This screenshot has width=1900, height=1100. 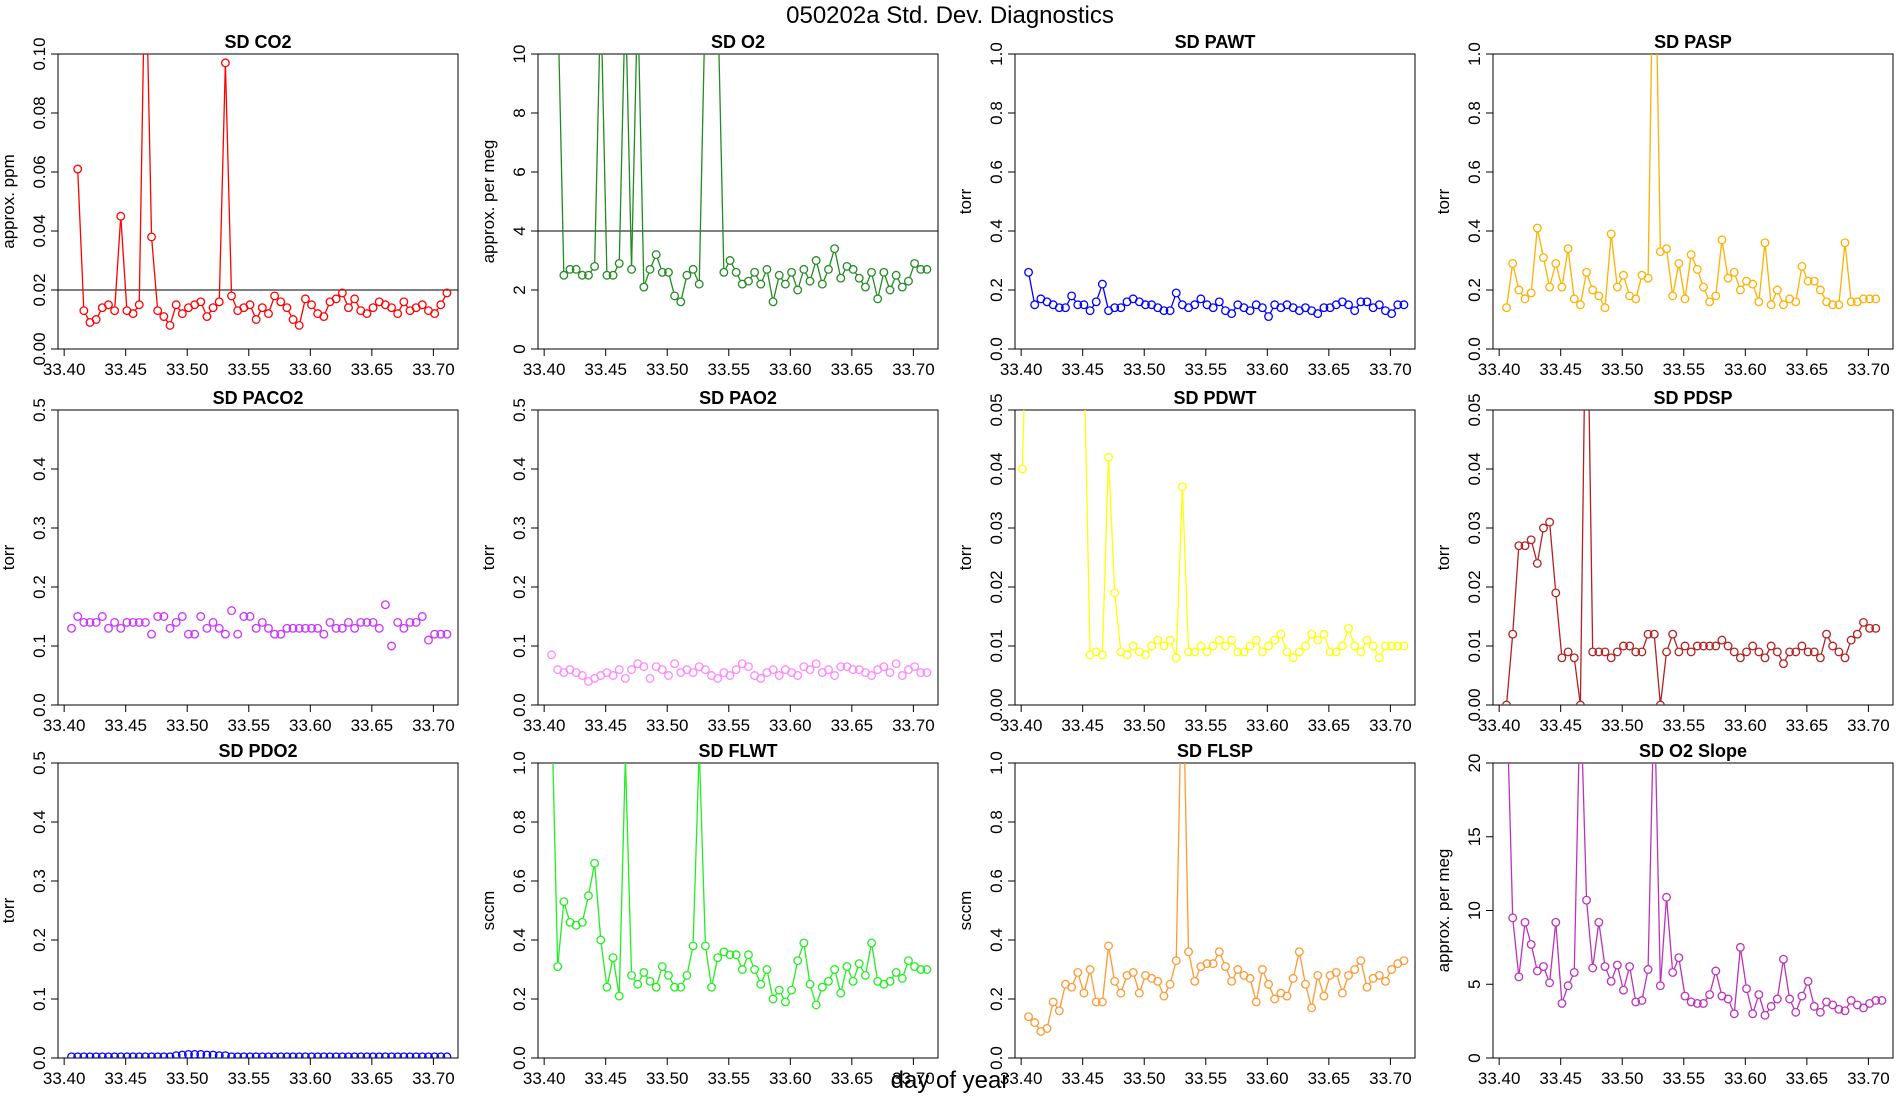 I want to click on y-tick-label: 0.4, so click(x=519, y=469).